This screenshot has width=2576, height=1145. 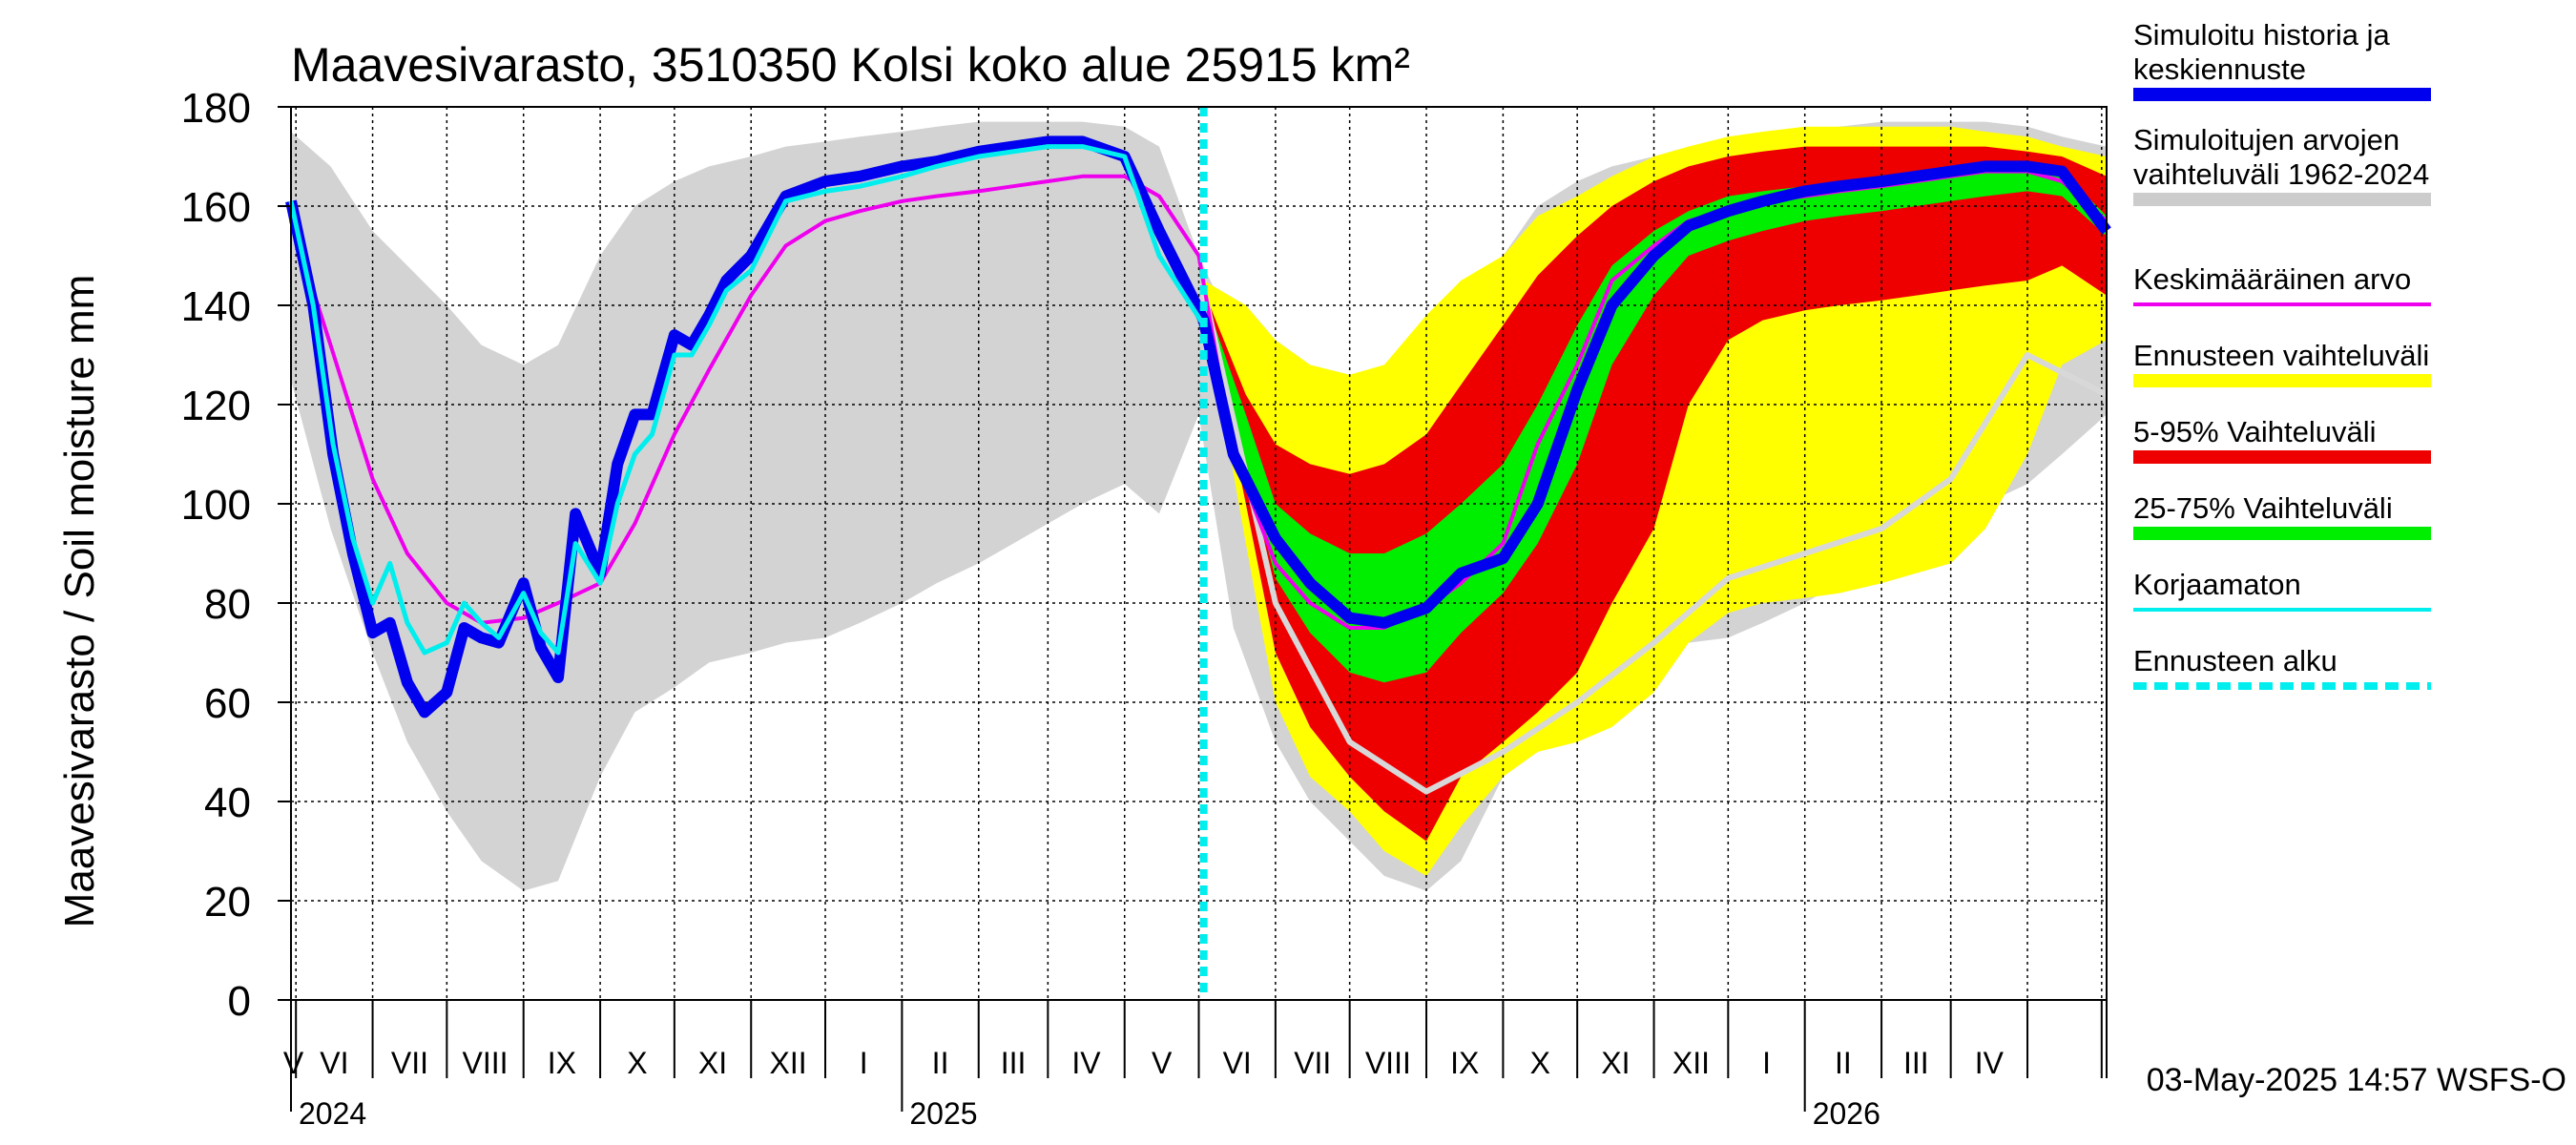 What do you see at coordinates (2272, 279) in the screenshot?
I see `legend-label: Keskimääräinen arvo` at bounding box center [2272, 279].